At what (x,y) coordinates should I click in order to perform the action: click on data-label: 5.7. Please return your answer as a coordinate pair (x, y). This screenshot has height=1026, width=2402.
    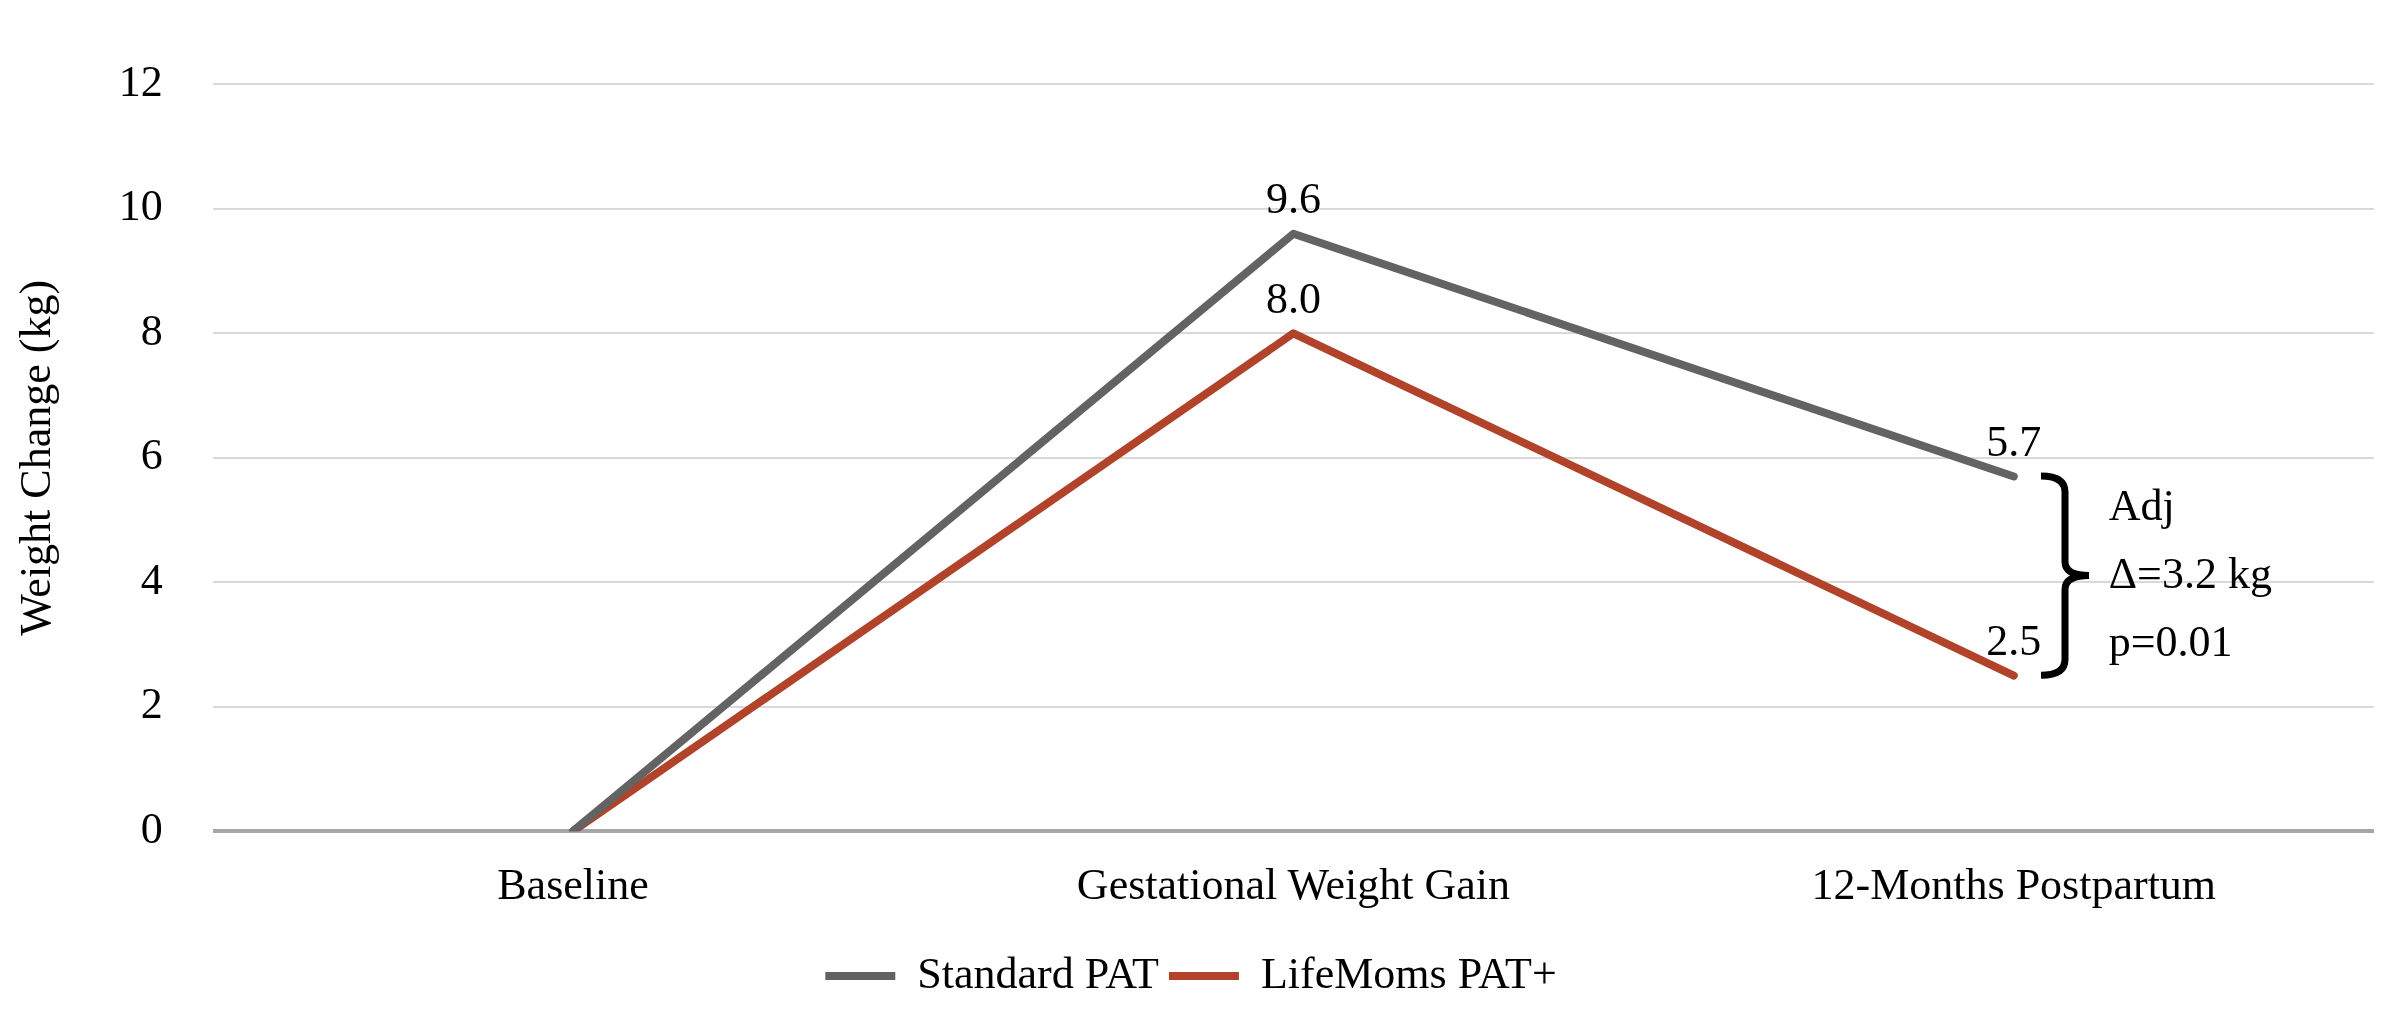
    Looking at the image, I should click on (2014, 442).